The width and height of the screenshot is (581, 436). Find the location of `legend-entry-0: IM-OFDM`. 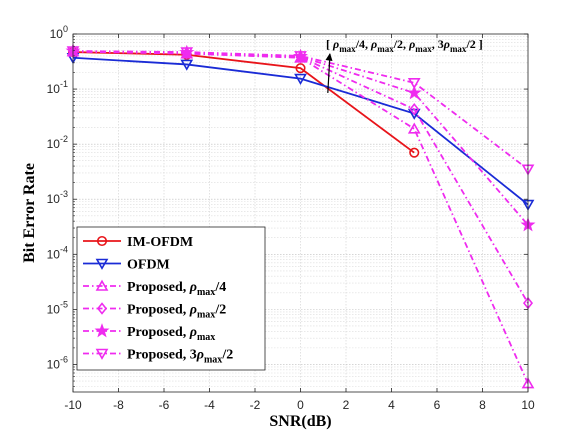

legend-entry-0: IM-OFDM is located at coordinates (138, 242).